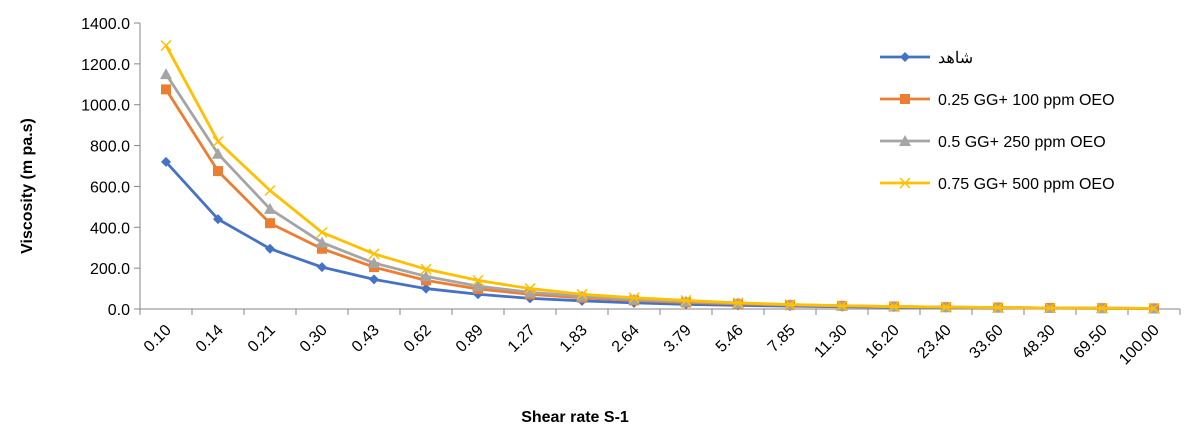 Image resolution: width=1195 pixels, height=429 pixels. I want to click on legend-item-2: 0.5 GG+ 250 ppm OEO, so click(993, 142).